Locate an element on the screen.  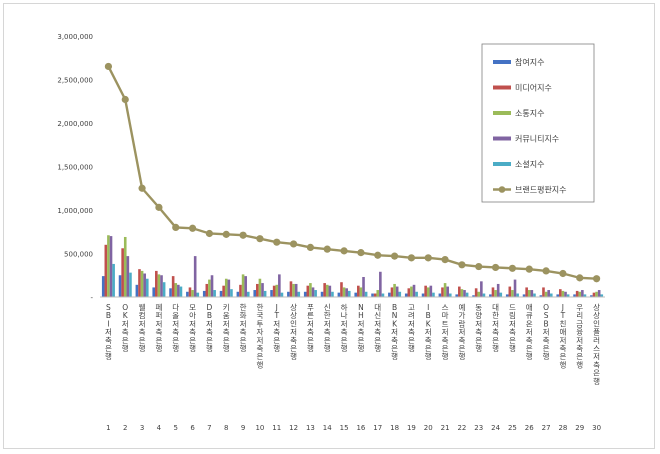
y-tick-label: - is located at coordinates (91, 298).